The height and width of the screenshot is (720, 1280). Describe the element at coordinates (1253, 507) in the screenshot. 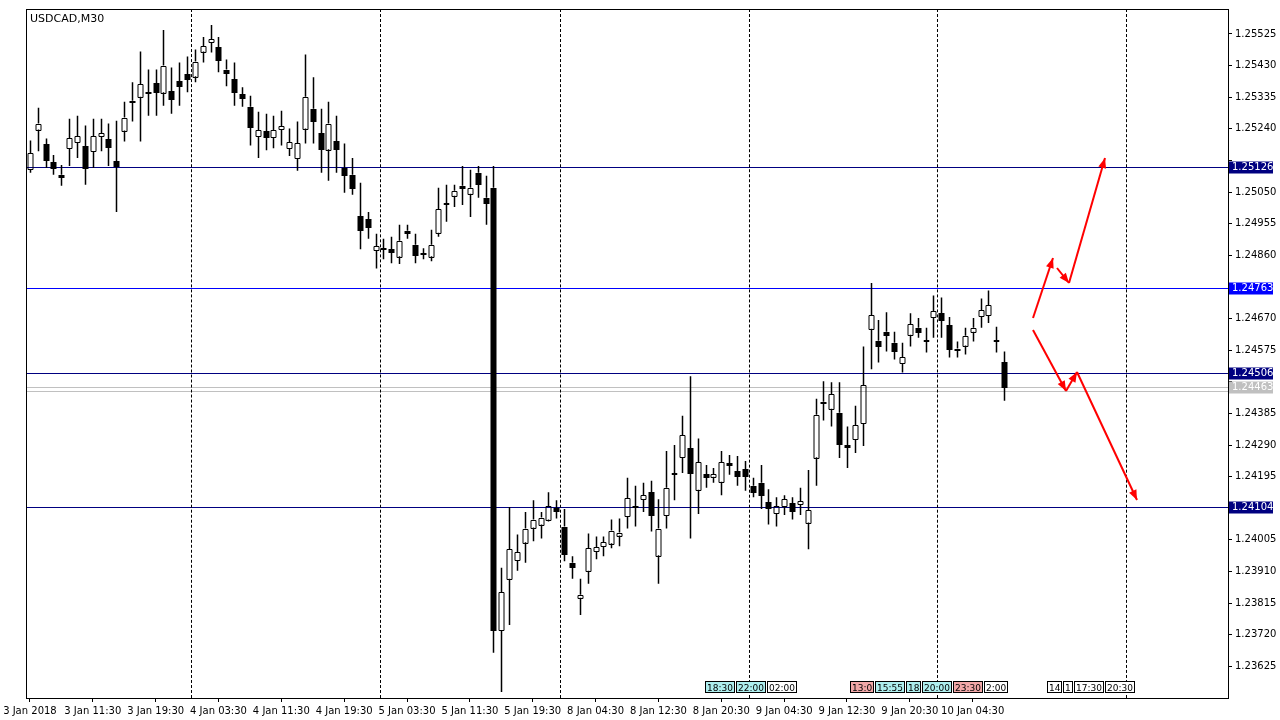

I see `ref-line-label: 1.24104` at that location.